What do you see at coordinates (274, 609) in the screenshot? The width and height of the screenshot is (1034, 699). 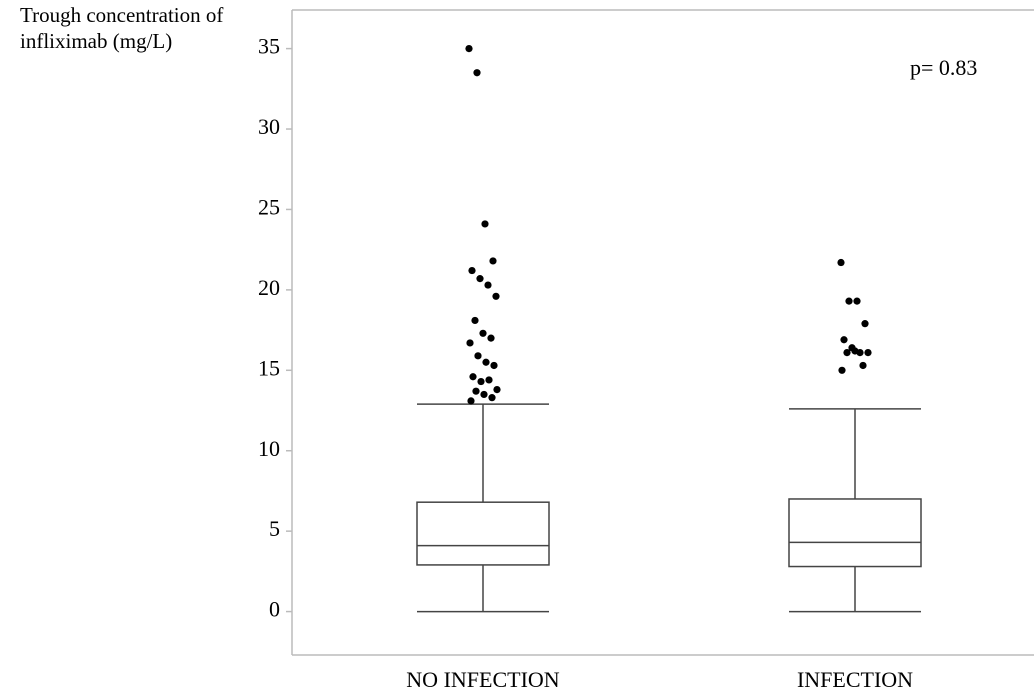 I see `y-tick-label: 0` at bounding box center [274, 609].